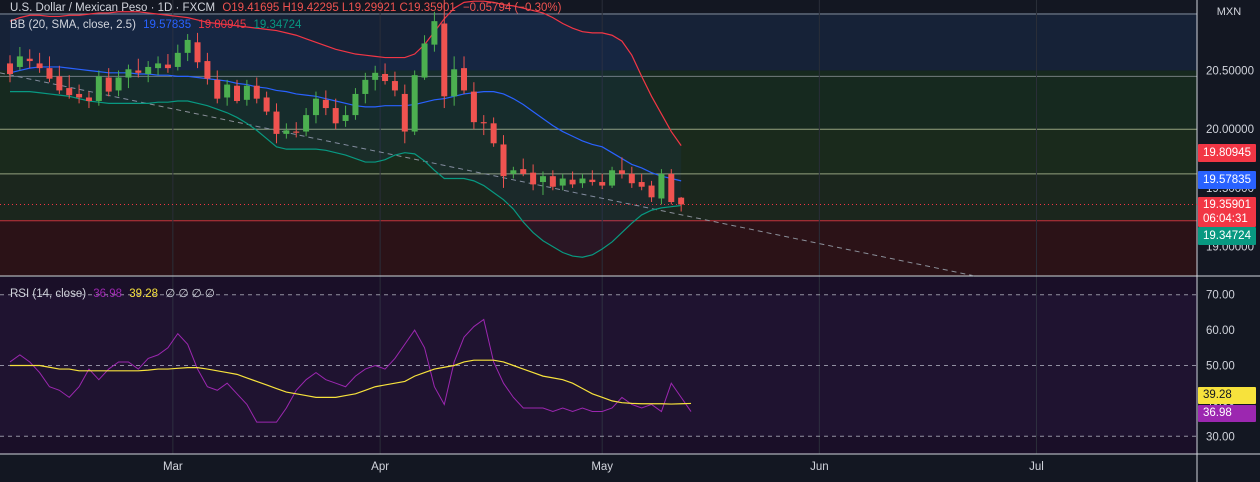 This screenshot has width=1260, height=482. I want to click on time-tick-label: Jun, so click(819, 467).